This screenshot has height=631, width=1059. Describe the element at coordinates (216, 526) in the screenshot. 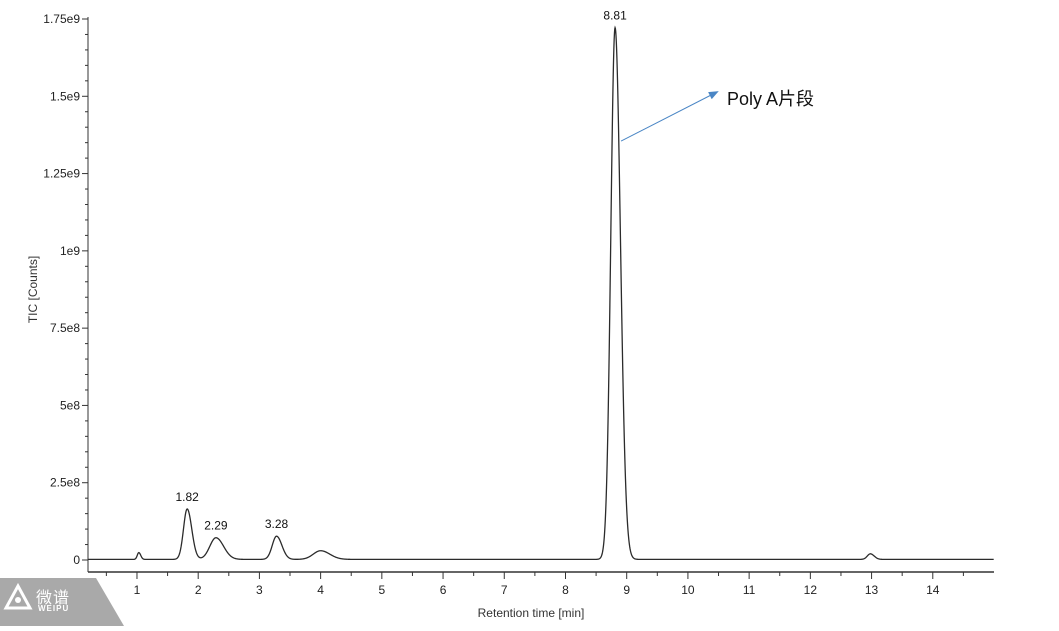

I see `peak-label: 2.29` at that location.